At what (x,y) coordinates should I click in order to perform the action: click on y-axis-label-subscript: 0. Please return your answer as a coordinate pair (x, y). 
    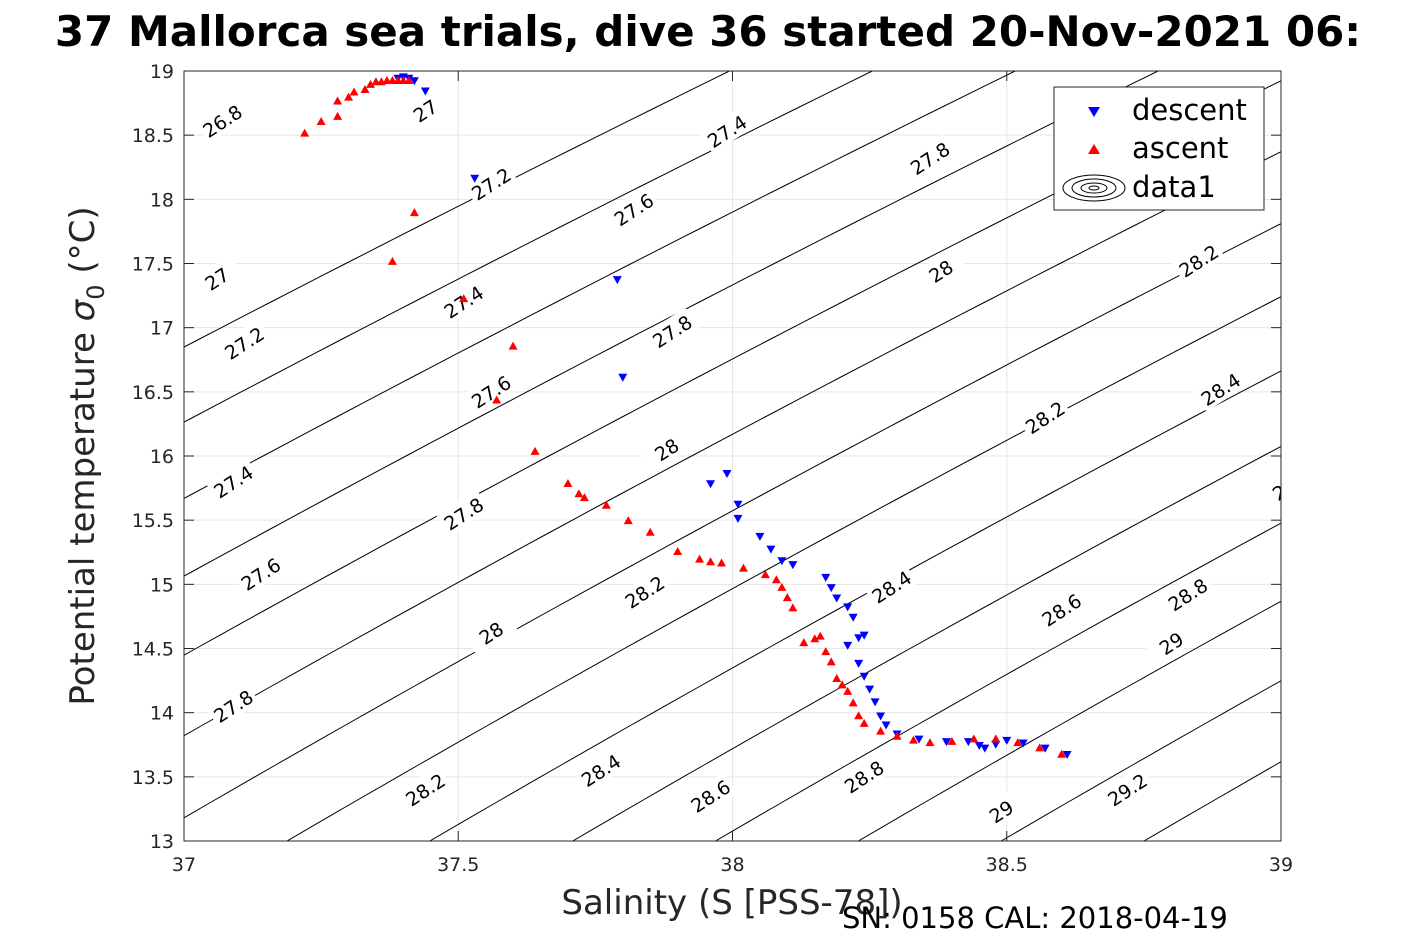
    Looking at the image, I should click on (96, 291).